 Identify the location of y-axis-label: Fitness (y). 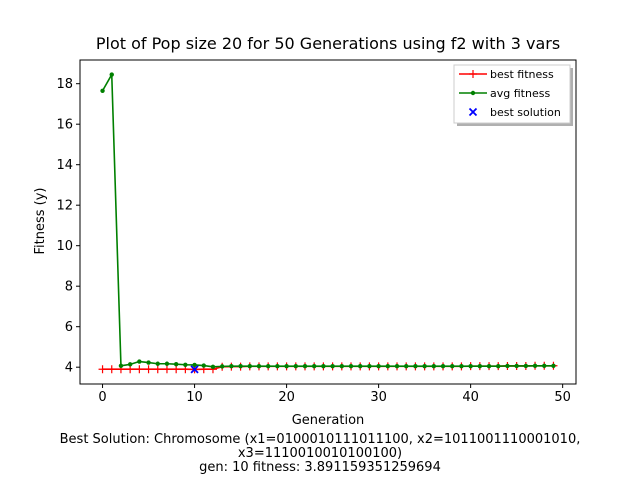
(40, 221).